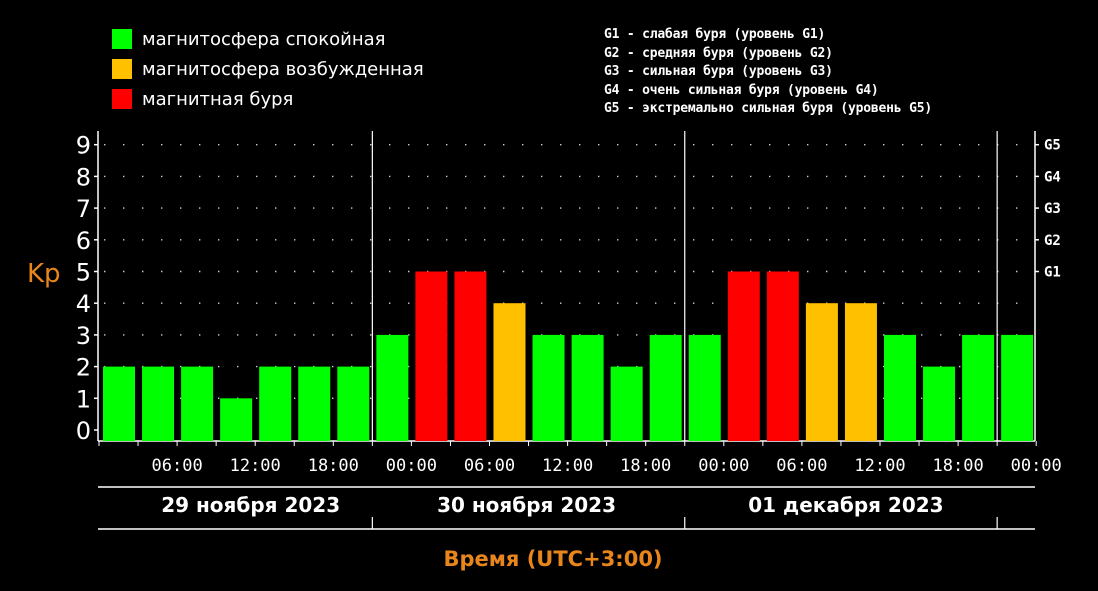  I want to click on storm-level-g4: G4 - очень сильная буря (уровень G4), so click(741, 90).